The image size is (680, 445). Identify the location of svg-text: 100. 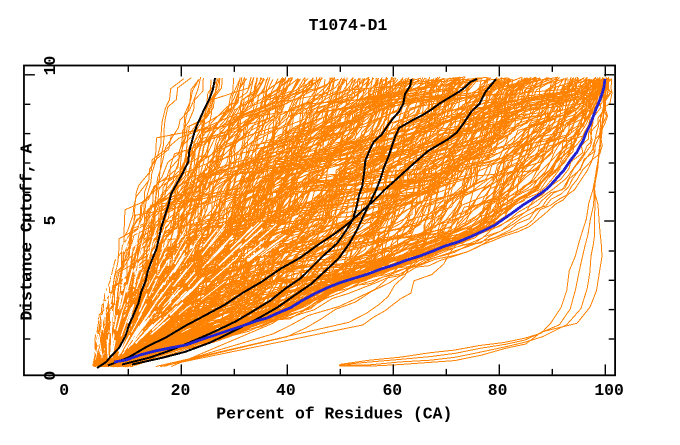
(609, 390).